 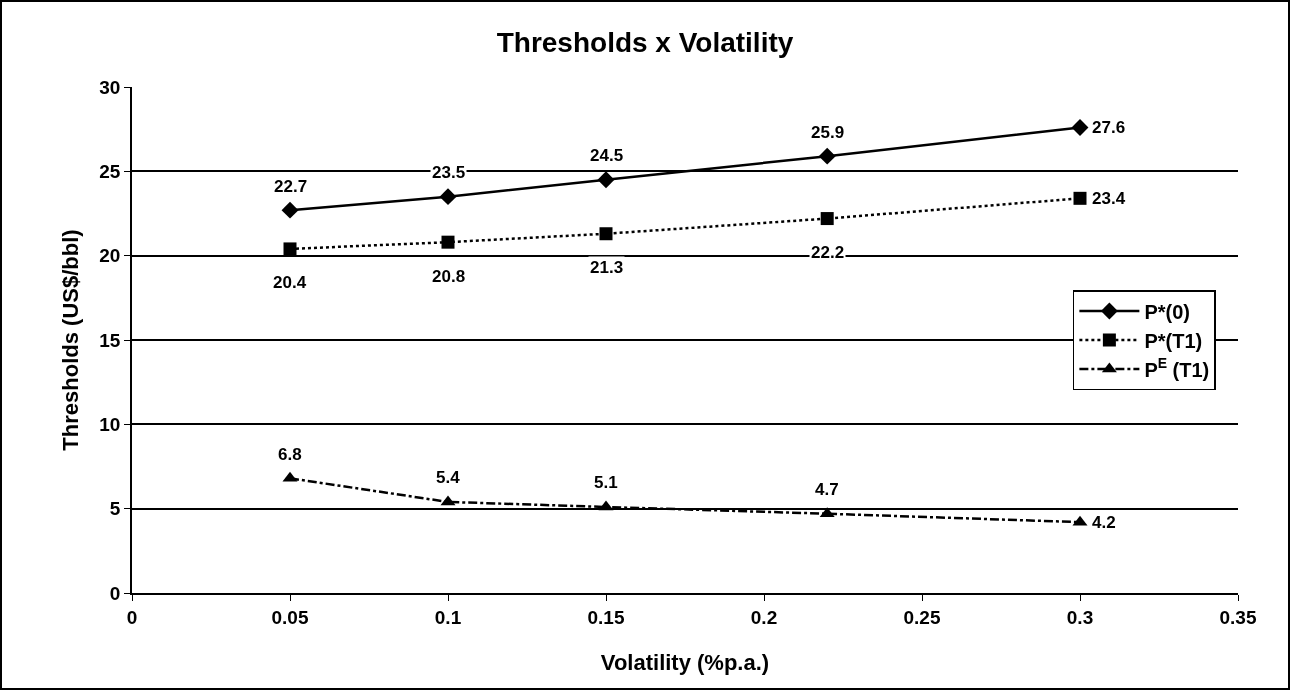 I want to click on data-label: 27.6, so click(x=1109, y=127).